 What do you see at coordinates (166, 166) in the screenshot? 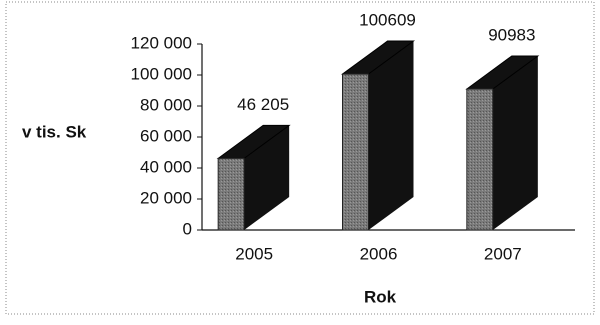
I see `y-tick-label: 40 000` at bounding box center [166, 166].